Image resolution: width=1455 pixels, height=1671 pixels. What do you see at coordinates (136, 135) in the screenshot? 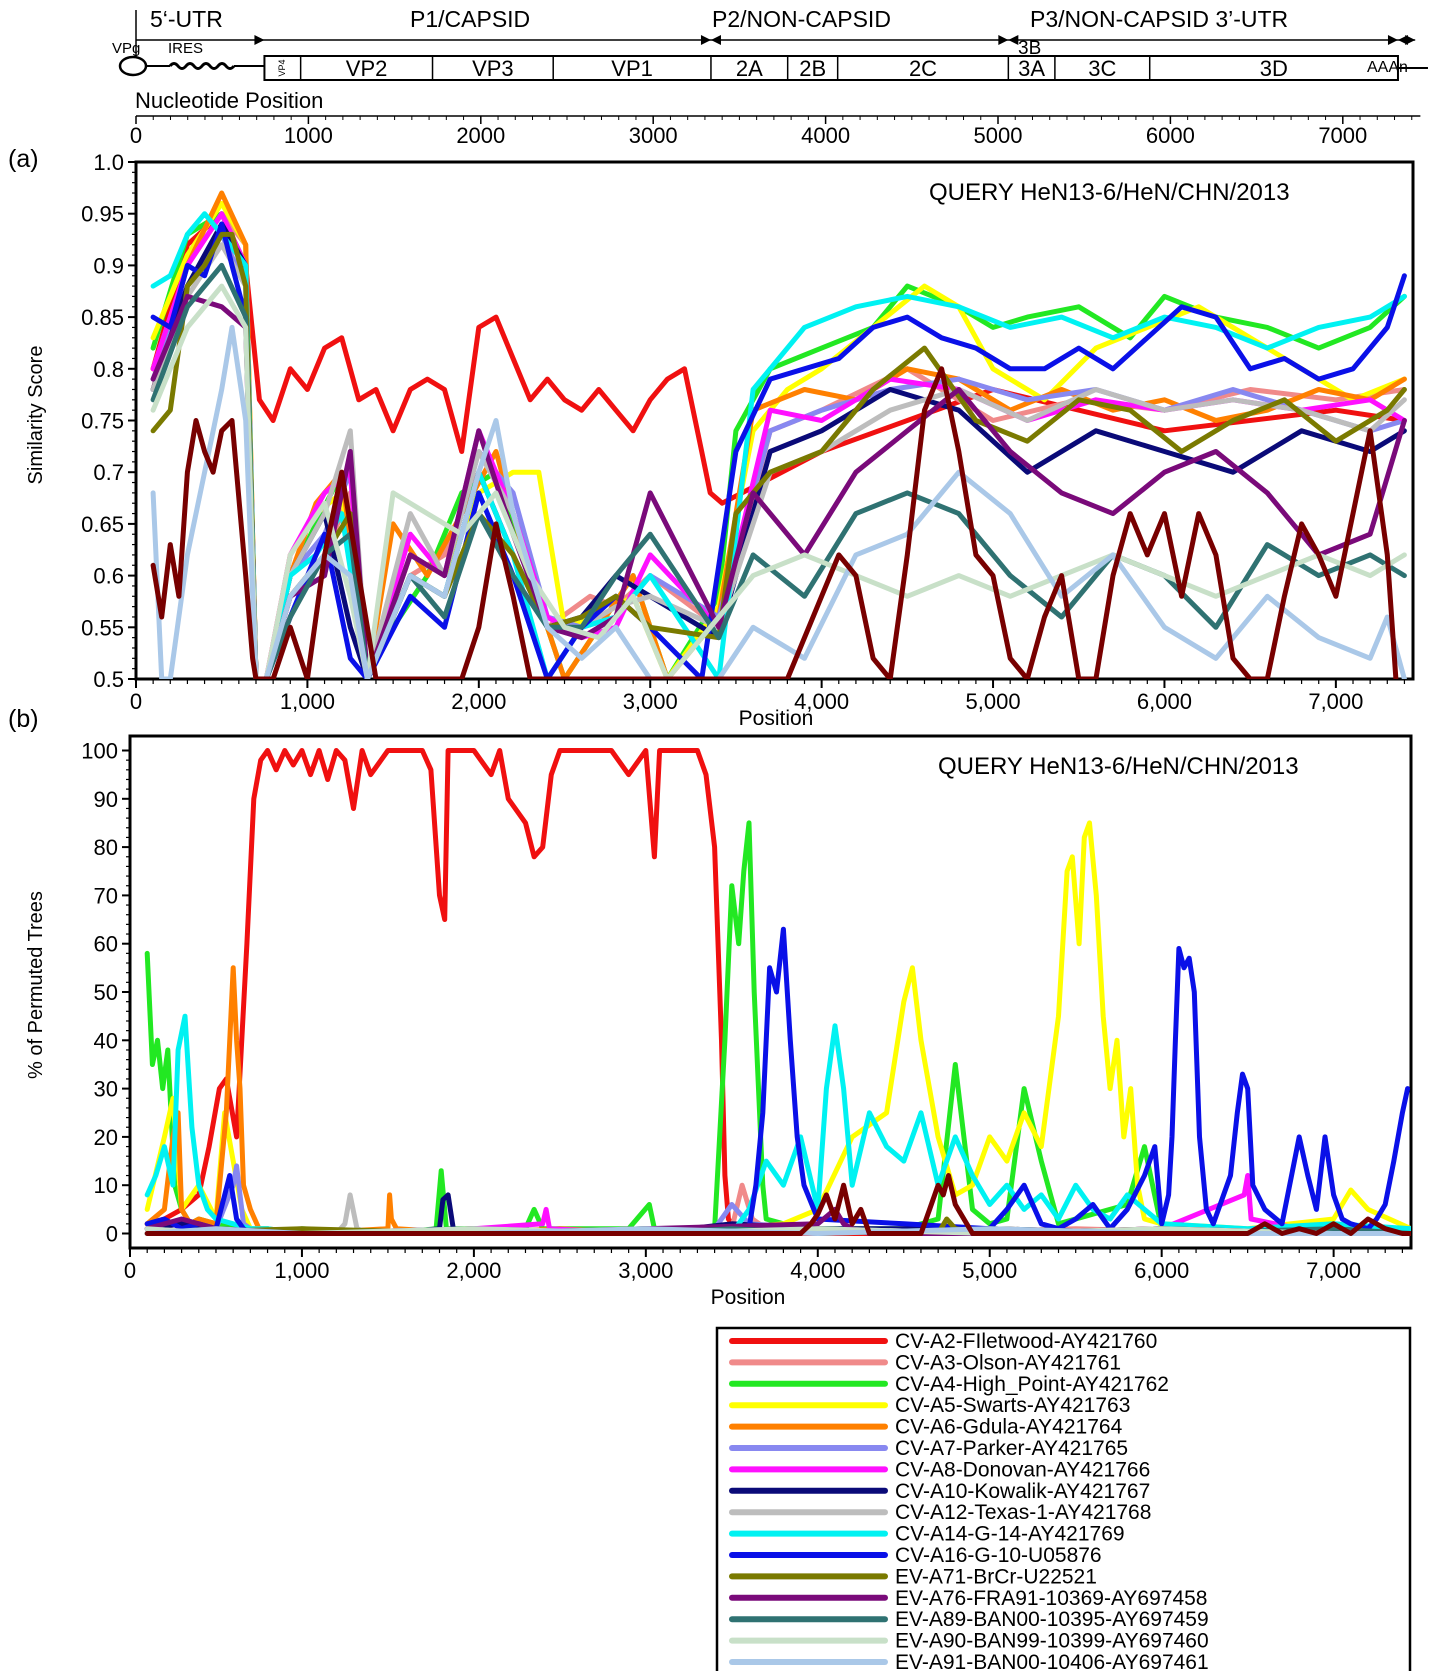
I see `nt-axis-tick-label: 0` at bounding box center [136, 135].